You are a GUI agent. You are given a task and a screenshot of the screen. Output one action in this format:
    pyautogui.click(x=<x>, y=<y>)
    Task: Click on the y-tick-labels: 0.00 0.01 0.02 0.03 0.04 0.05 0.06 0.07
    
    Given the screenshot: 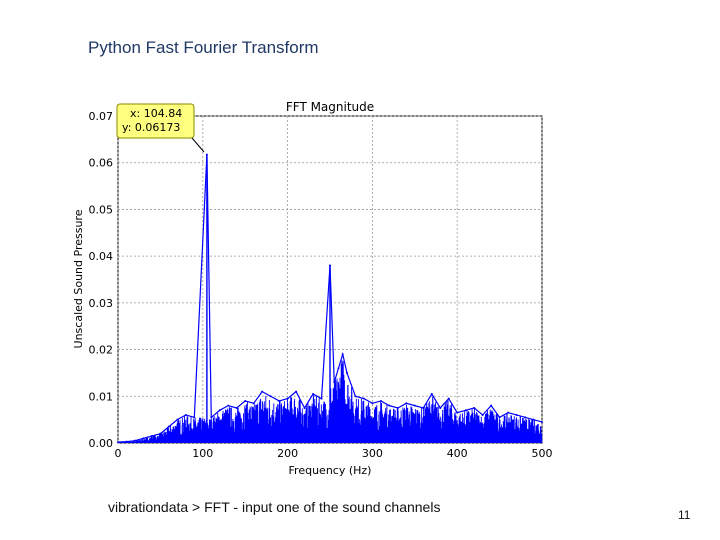 What is the action you would take?
    pyautogui.click(x=101, y=280)
    